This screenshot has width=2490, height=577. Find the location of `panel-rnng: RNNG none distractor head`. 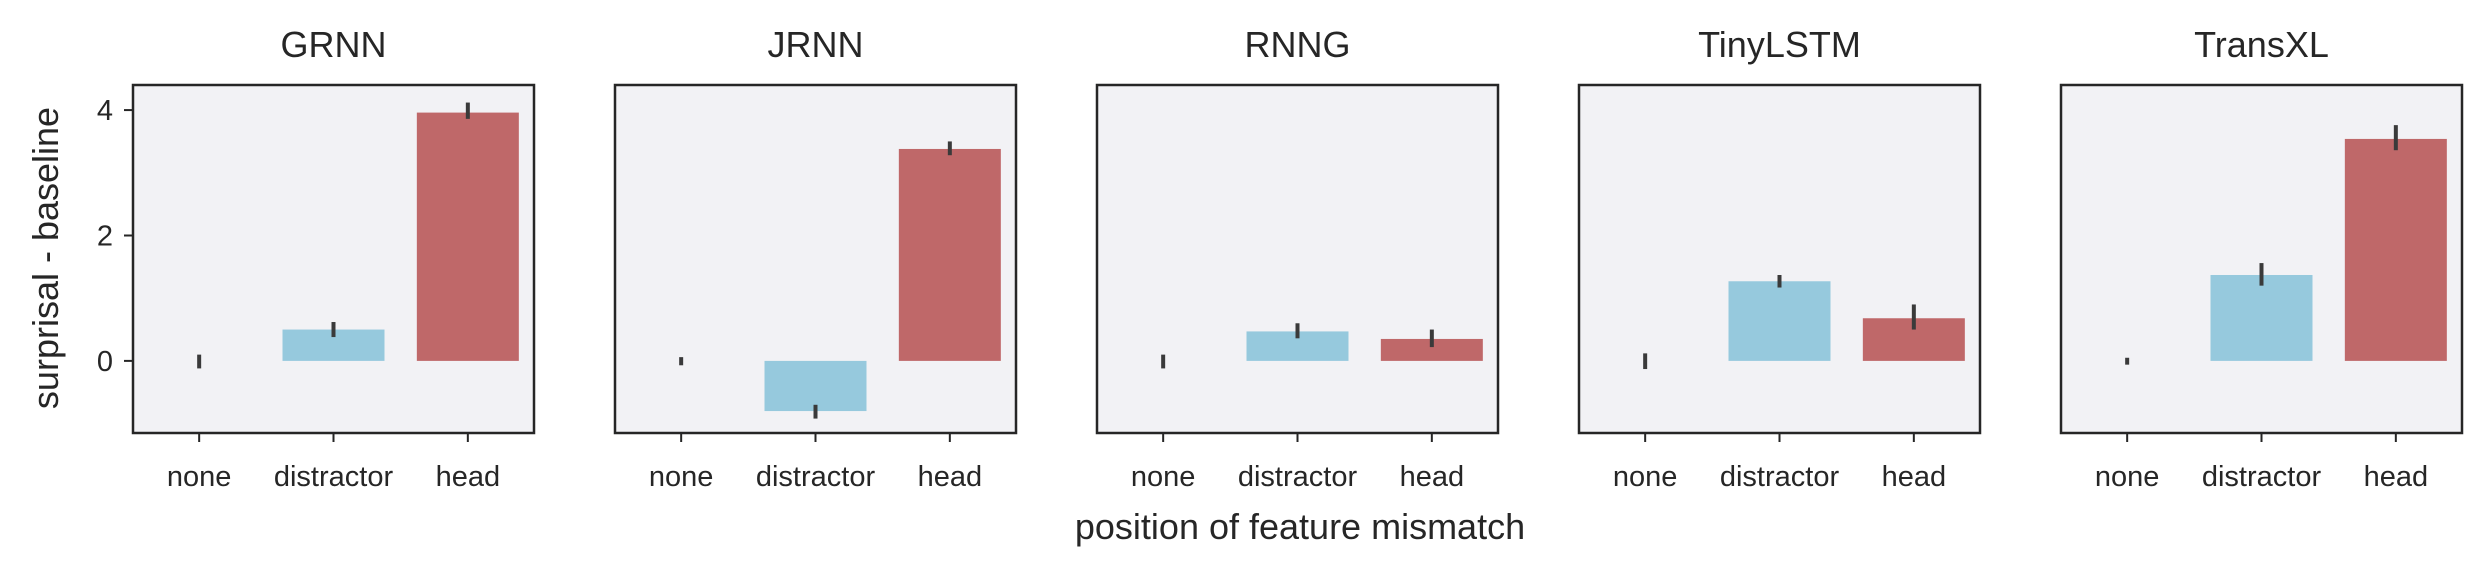

panel-rnng: RNNG none distractor head is located at coordinates (1297, 258).